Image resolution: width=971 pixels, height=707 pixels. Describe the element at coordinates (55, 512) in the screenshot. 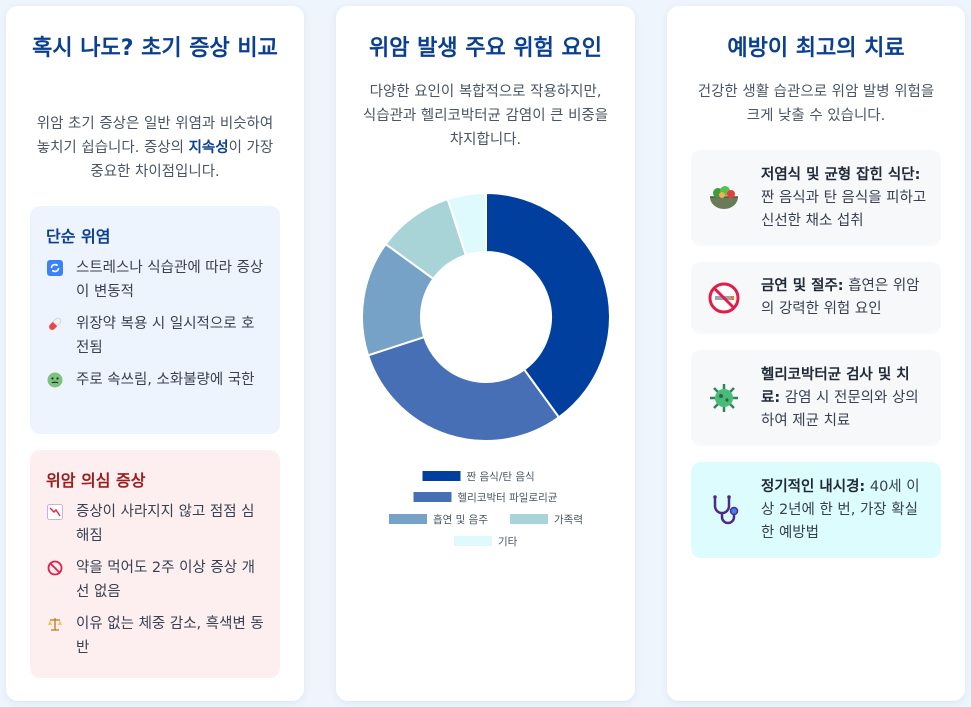

I see `trend-down-icon` at that location.